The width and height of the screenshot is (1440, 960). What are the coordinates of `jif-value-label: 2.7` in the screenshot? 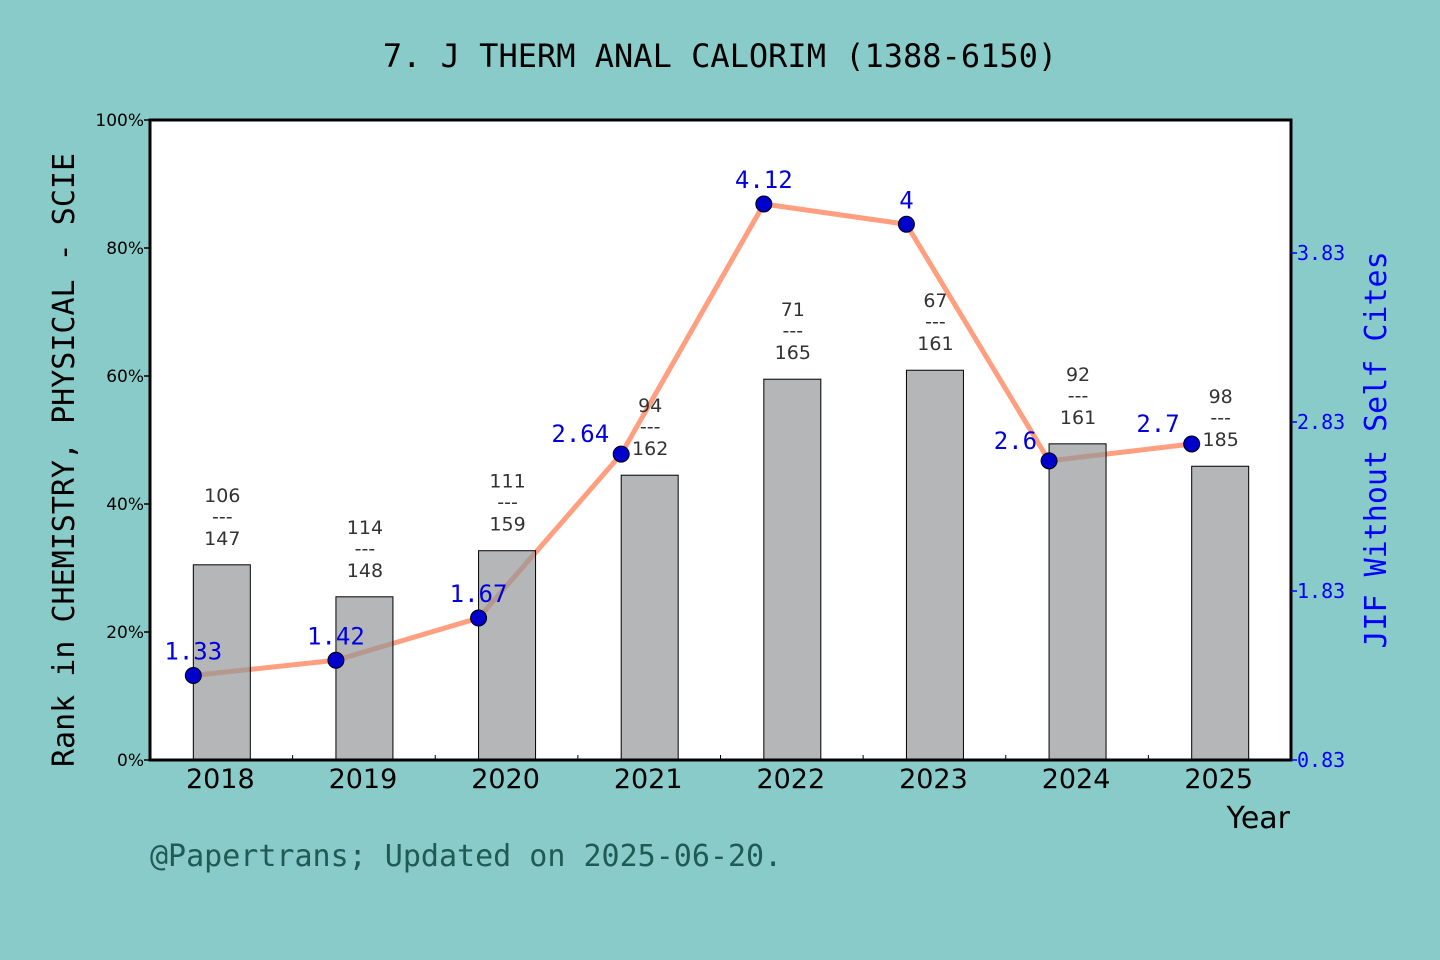 It's located at (1157, 424).